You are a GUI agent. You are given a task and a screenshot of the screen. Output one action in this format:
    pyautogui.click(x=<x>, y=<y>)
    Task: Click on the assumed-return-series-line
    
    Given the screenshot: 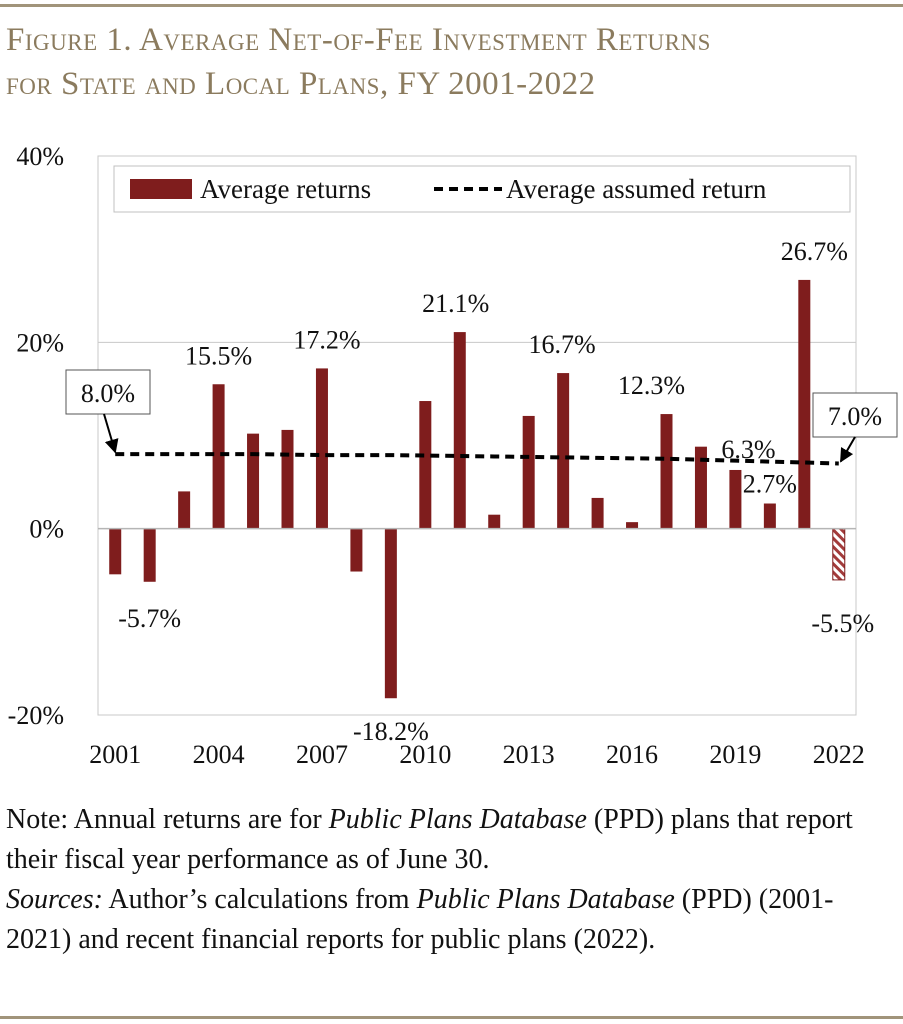 What is the action you would take?
    pyautogui.click(x=477, y=459)
    